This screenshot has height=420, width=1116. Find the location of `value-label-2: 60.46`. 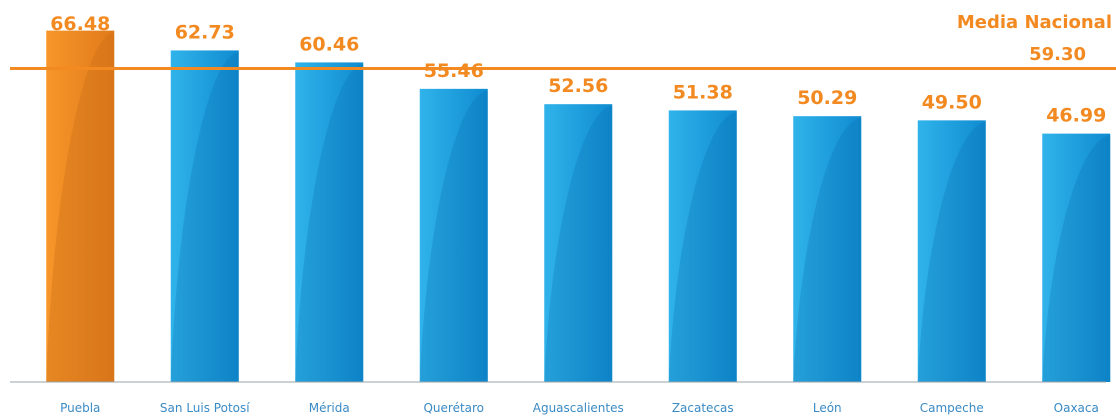

value-label-2: 60.46 is located at coordinates (329, 44).